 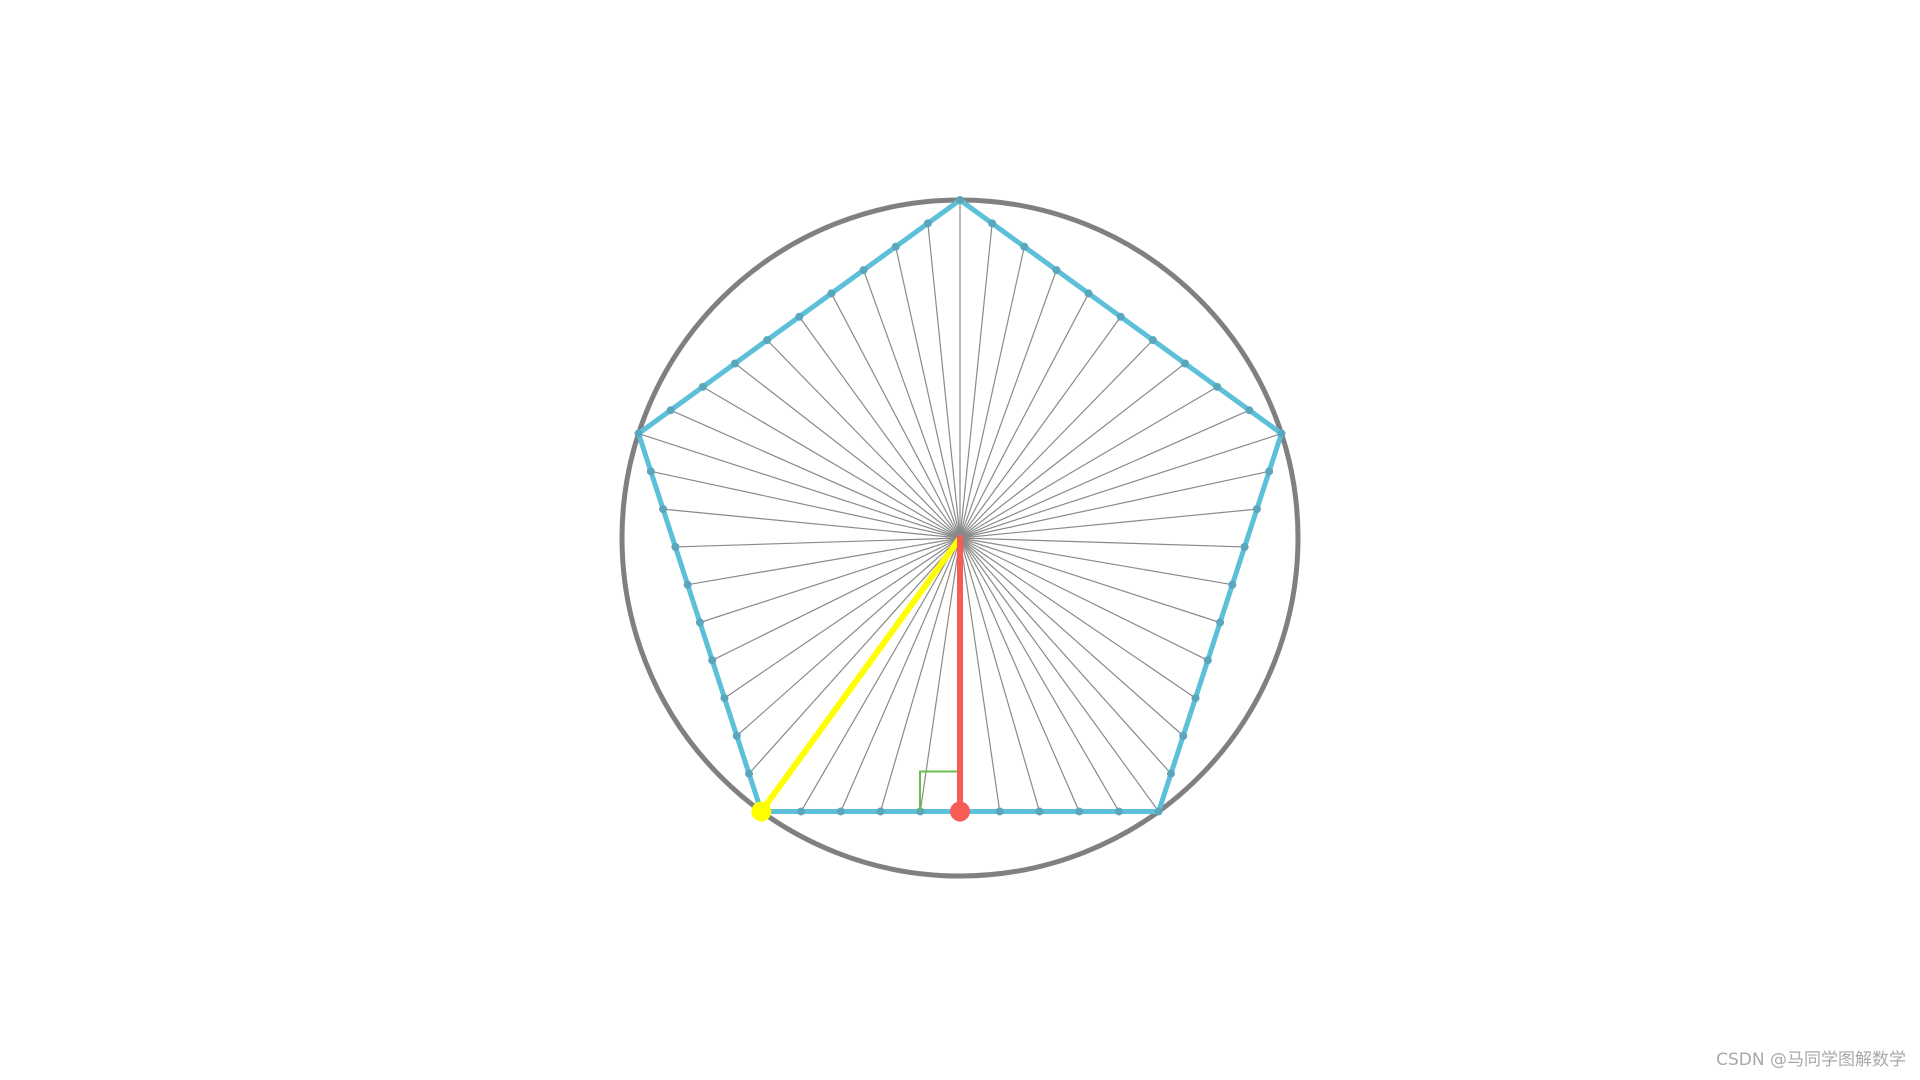 What do you see at coordinates (960, 811) in the screenshot?
I see `apothem-foot-point` at bounding box center [960, 811].